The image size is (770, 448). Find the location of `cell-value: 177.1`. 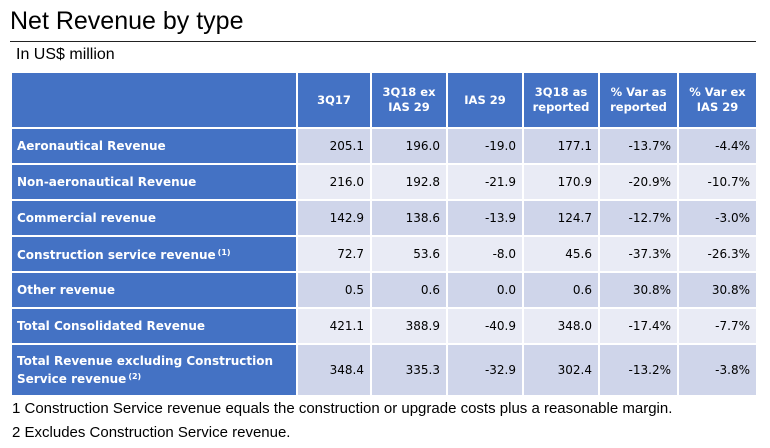

cell-value: 177.1 is located at coordinates (561, 146).